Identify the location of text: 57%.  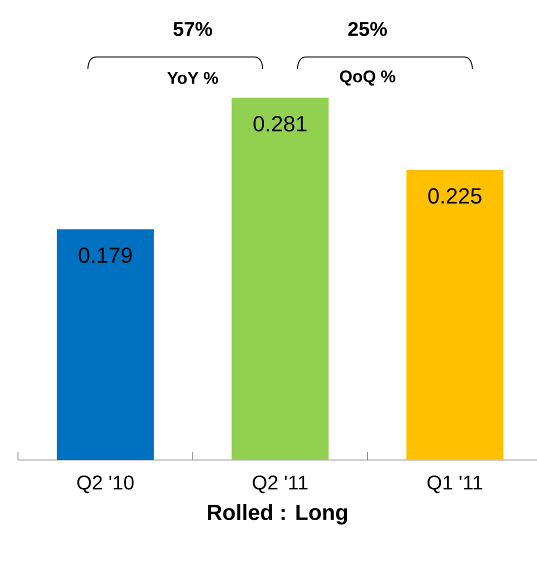
(192, 29).